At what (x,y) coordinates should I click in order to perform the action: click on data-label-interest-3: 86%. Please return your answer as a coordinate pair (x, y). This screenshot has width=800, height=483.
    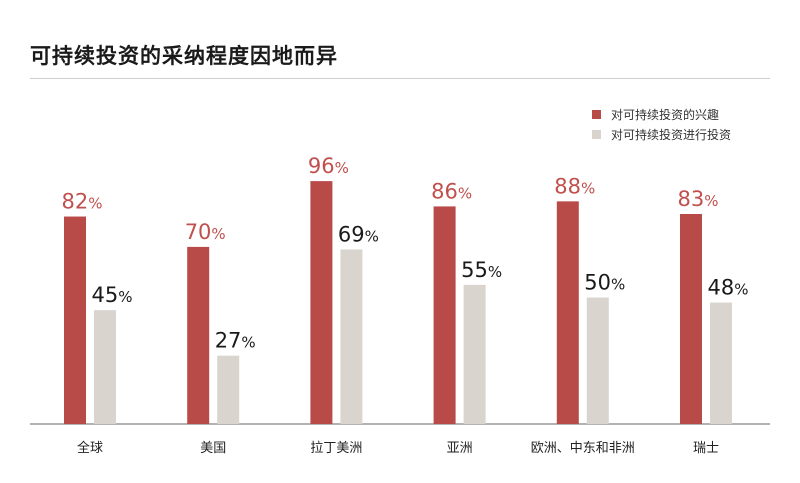
    Looking at the image, I should click on (451, 191).